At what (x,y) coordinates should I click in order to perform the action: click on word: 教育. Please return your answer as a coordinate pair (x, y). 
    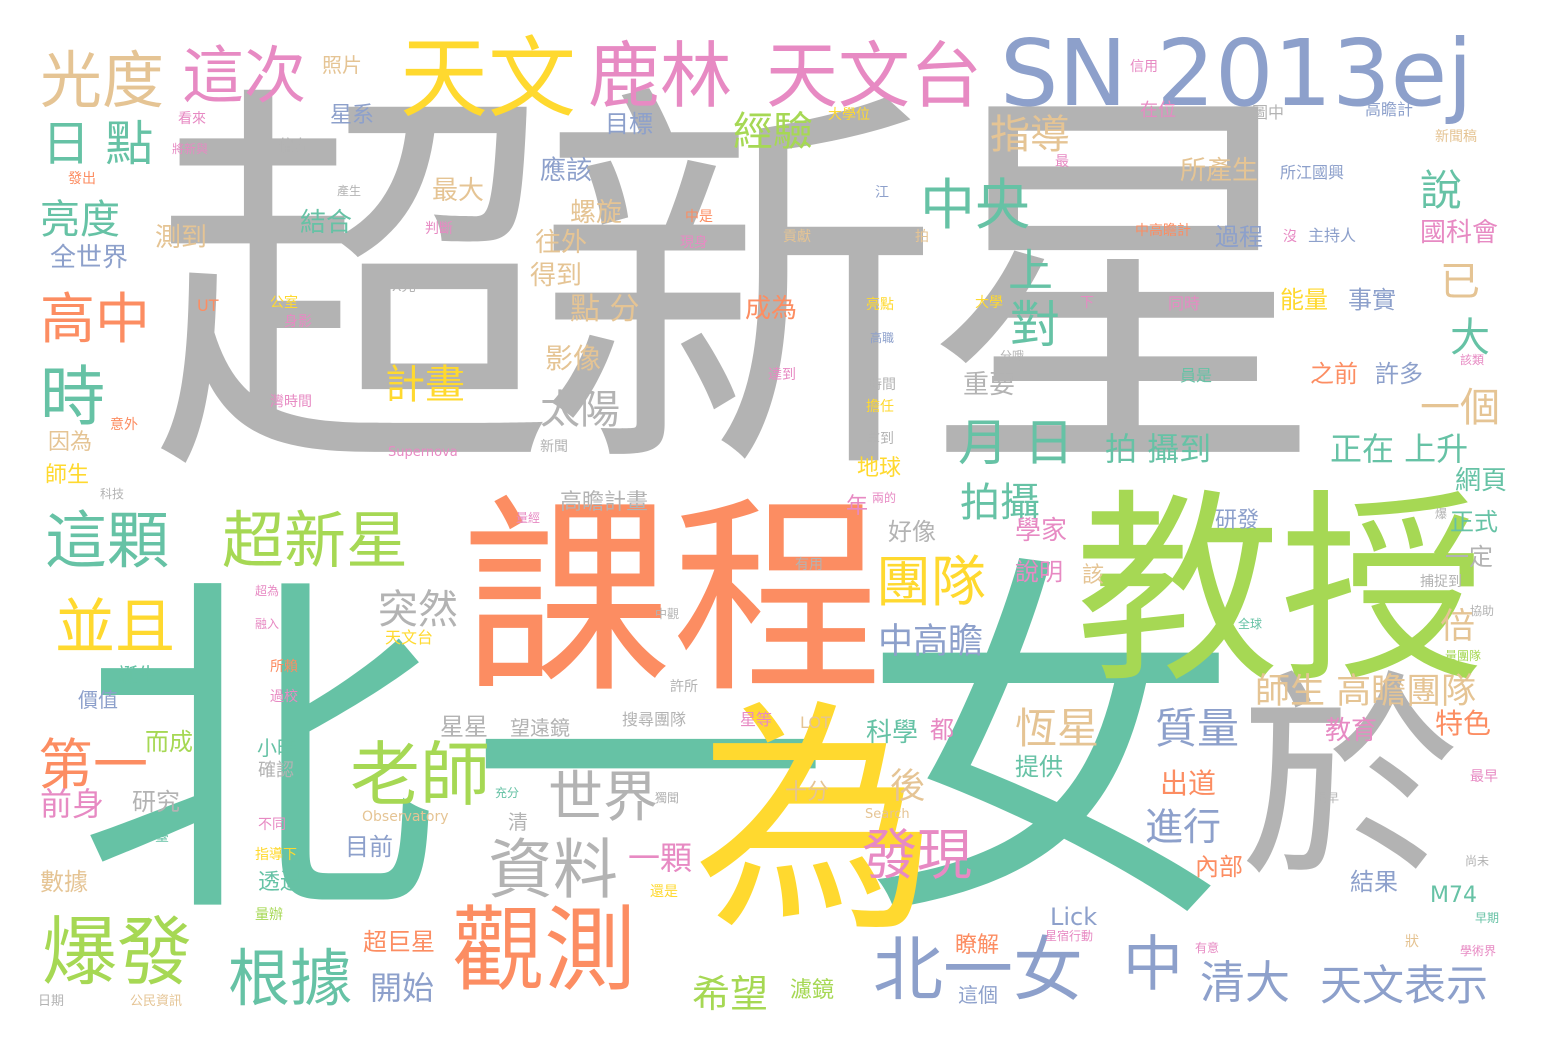
    Looking at the image, I should click on (1351, 731).